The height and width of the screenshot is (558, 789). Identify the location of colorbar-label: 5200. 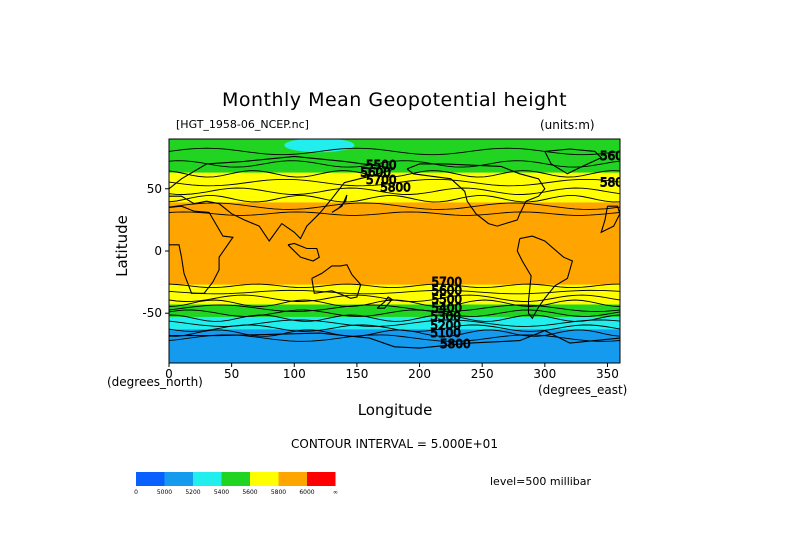
(192, 492).